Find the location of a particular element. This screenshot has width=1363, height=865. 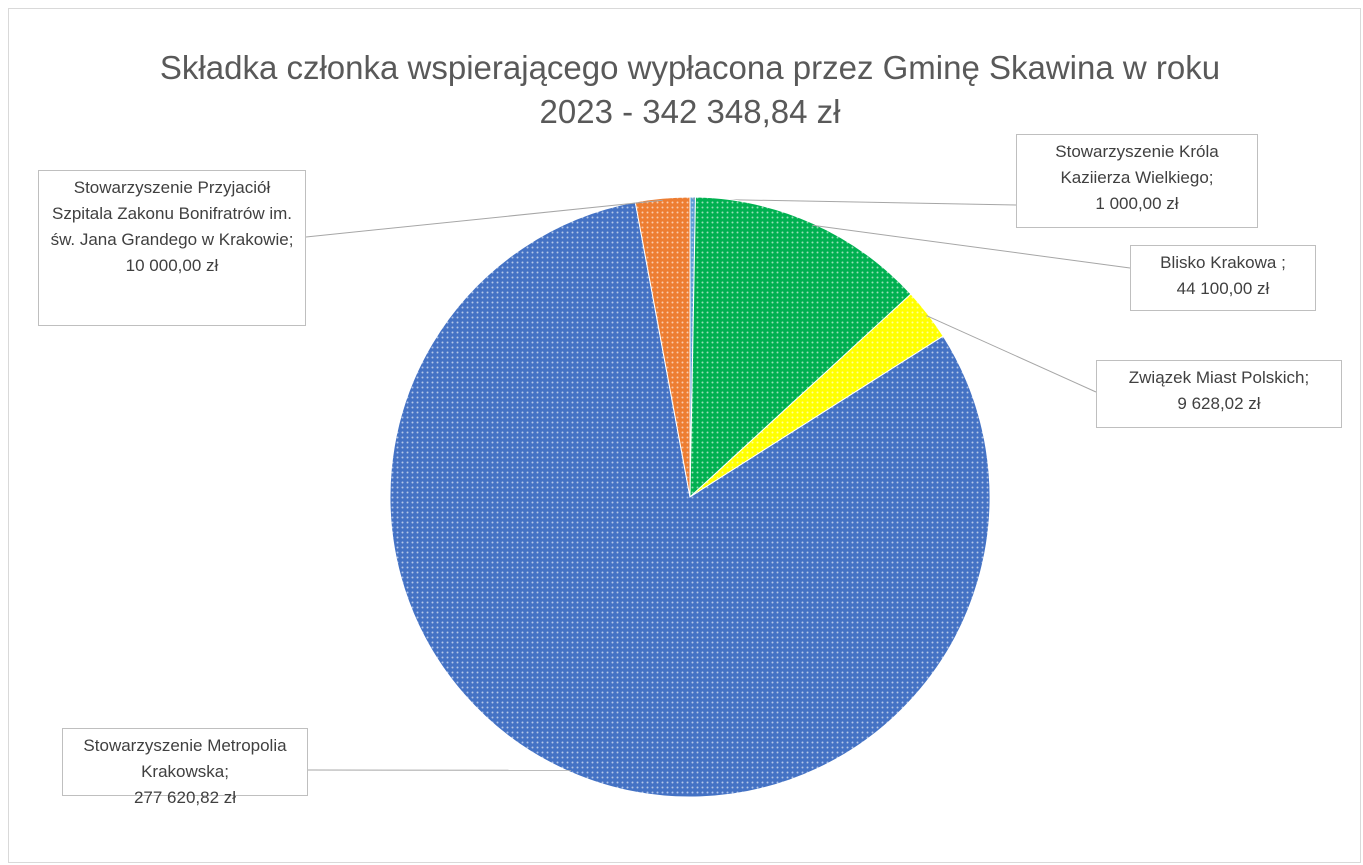

label-value: 1 000,00 zł is located at coordinates (1137, 203).